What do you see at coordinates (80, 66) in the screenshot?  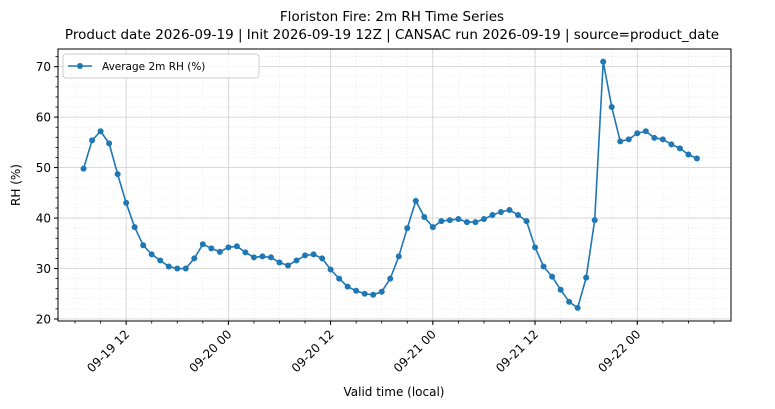 I see `legend-marker-swatch` at bounding box center [80, 66].